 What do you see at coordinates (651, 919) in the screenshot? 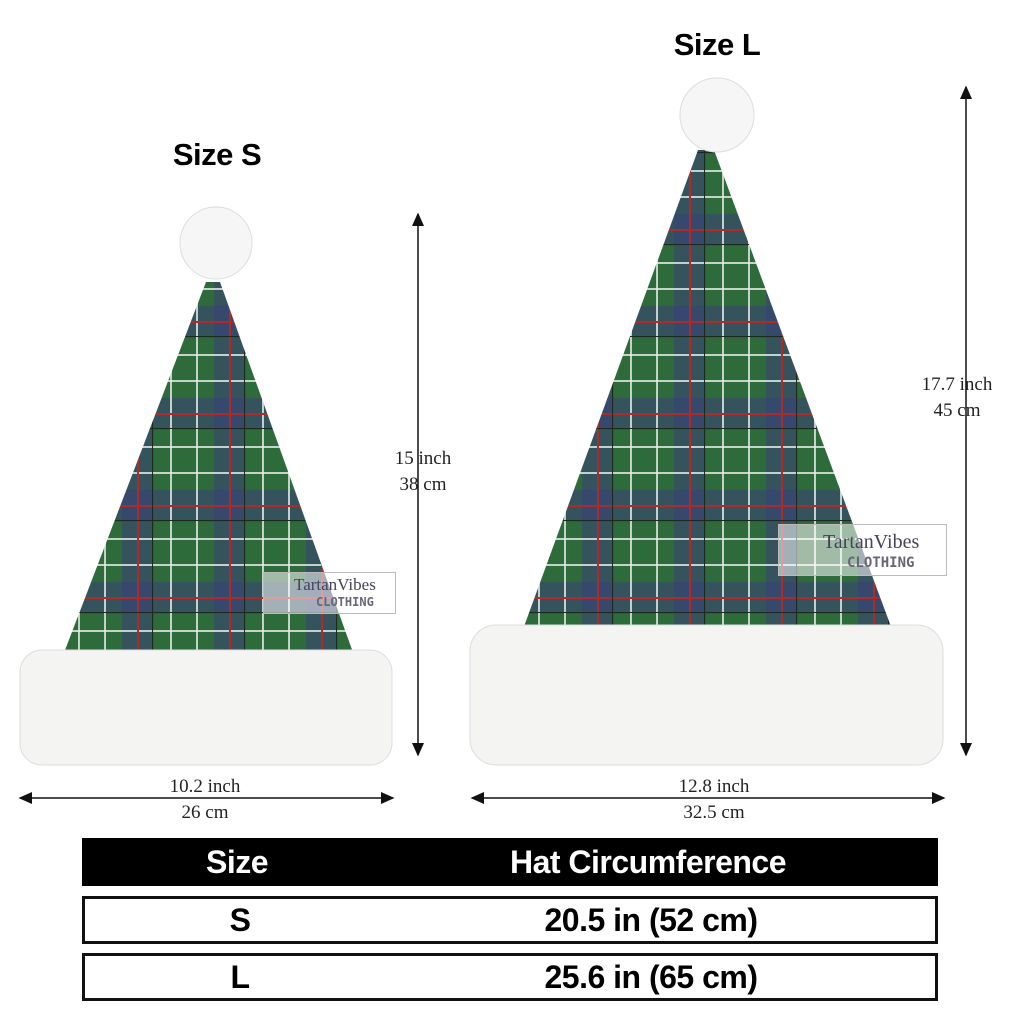
I see `row-circumference: 20.5 in (52 cm)` at bounding box center [651, 919].